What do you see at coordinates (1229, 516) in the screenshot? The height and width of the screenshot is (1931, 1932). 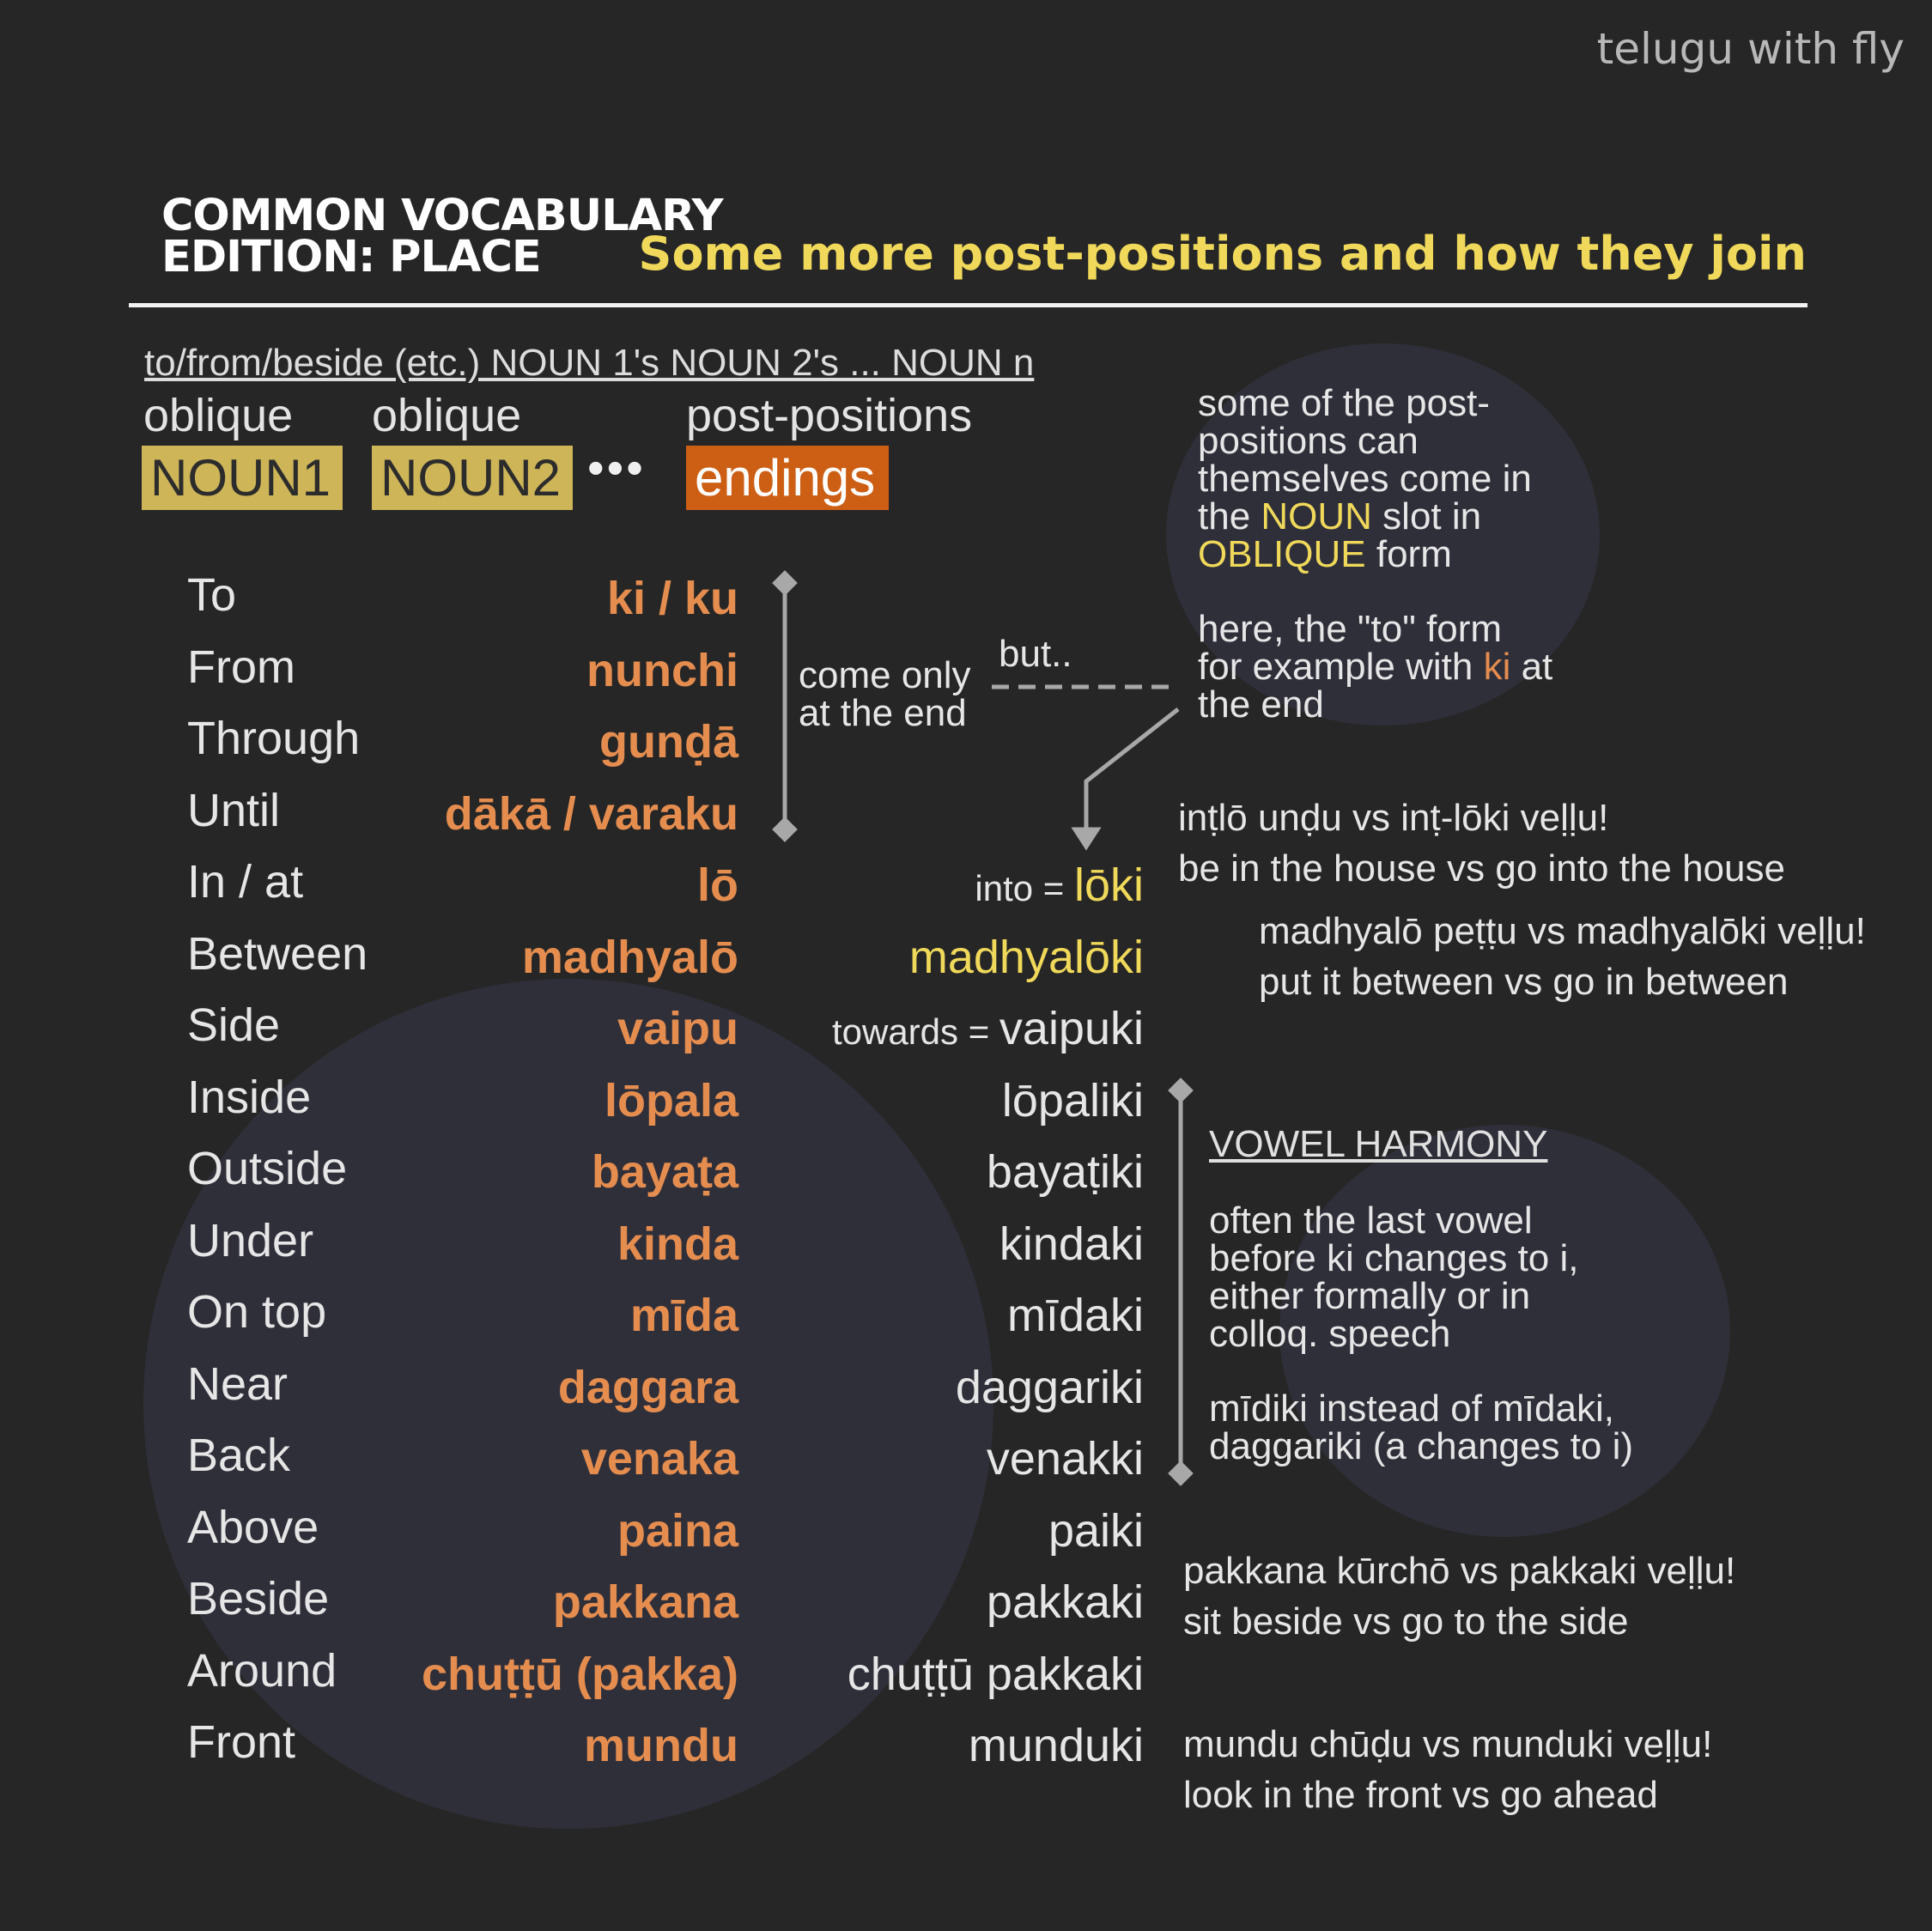 I see `note1-line4-pre: the` at bounding box center [1229, 516].